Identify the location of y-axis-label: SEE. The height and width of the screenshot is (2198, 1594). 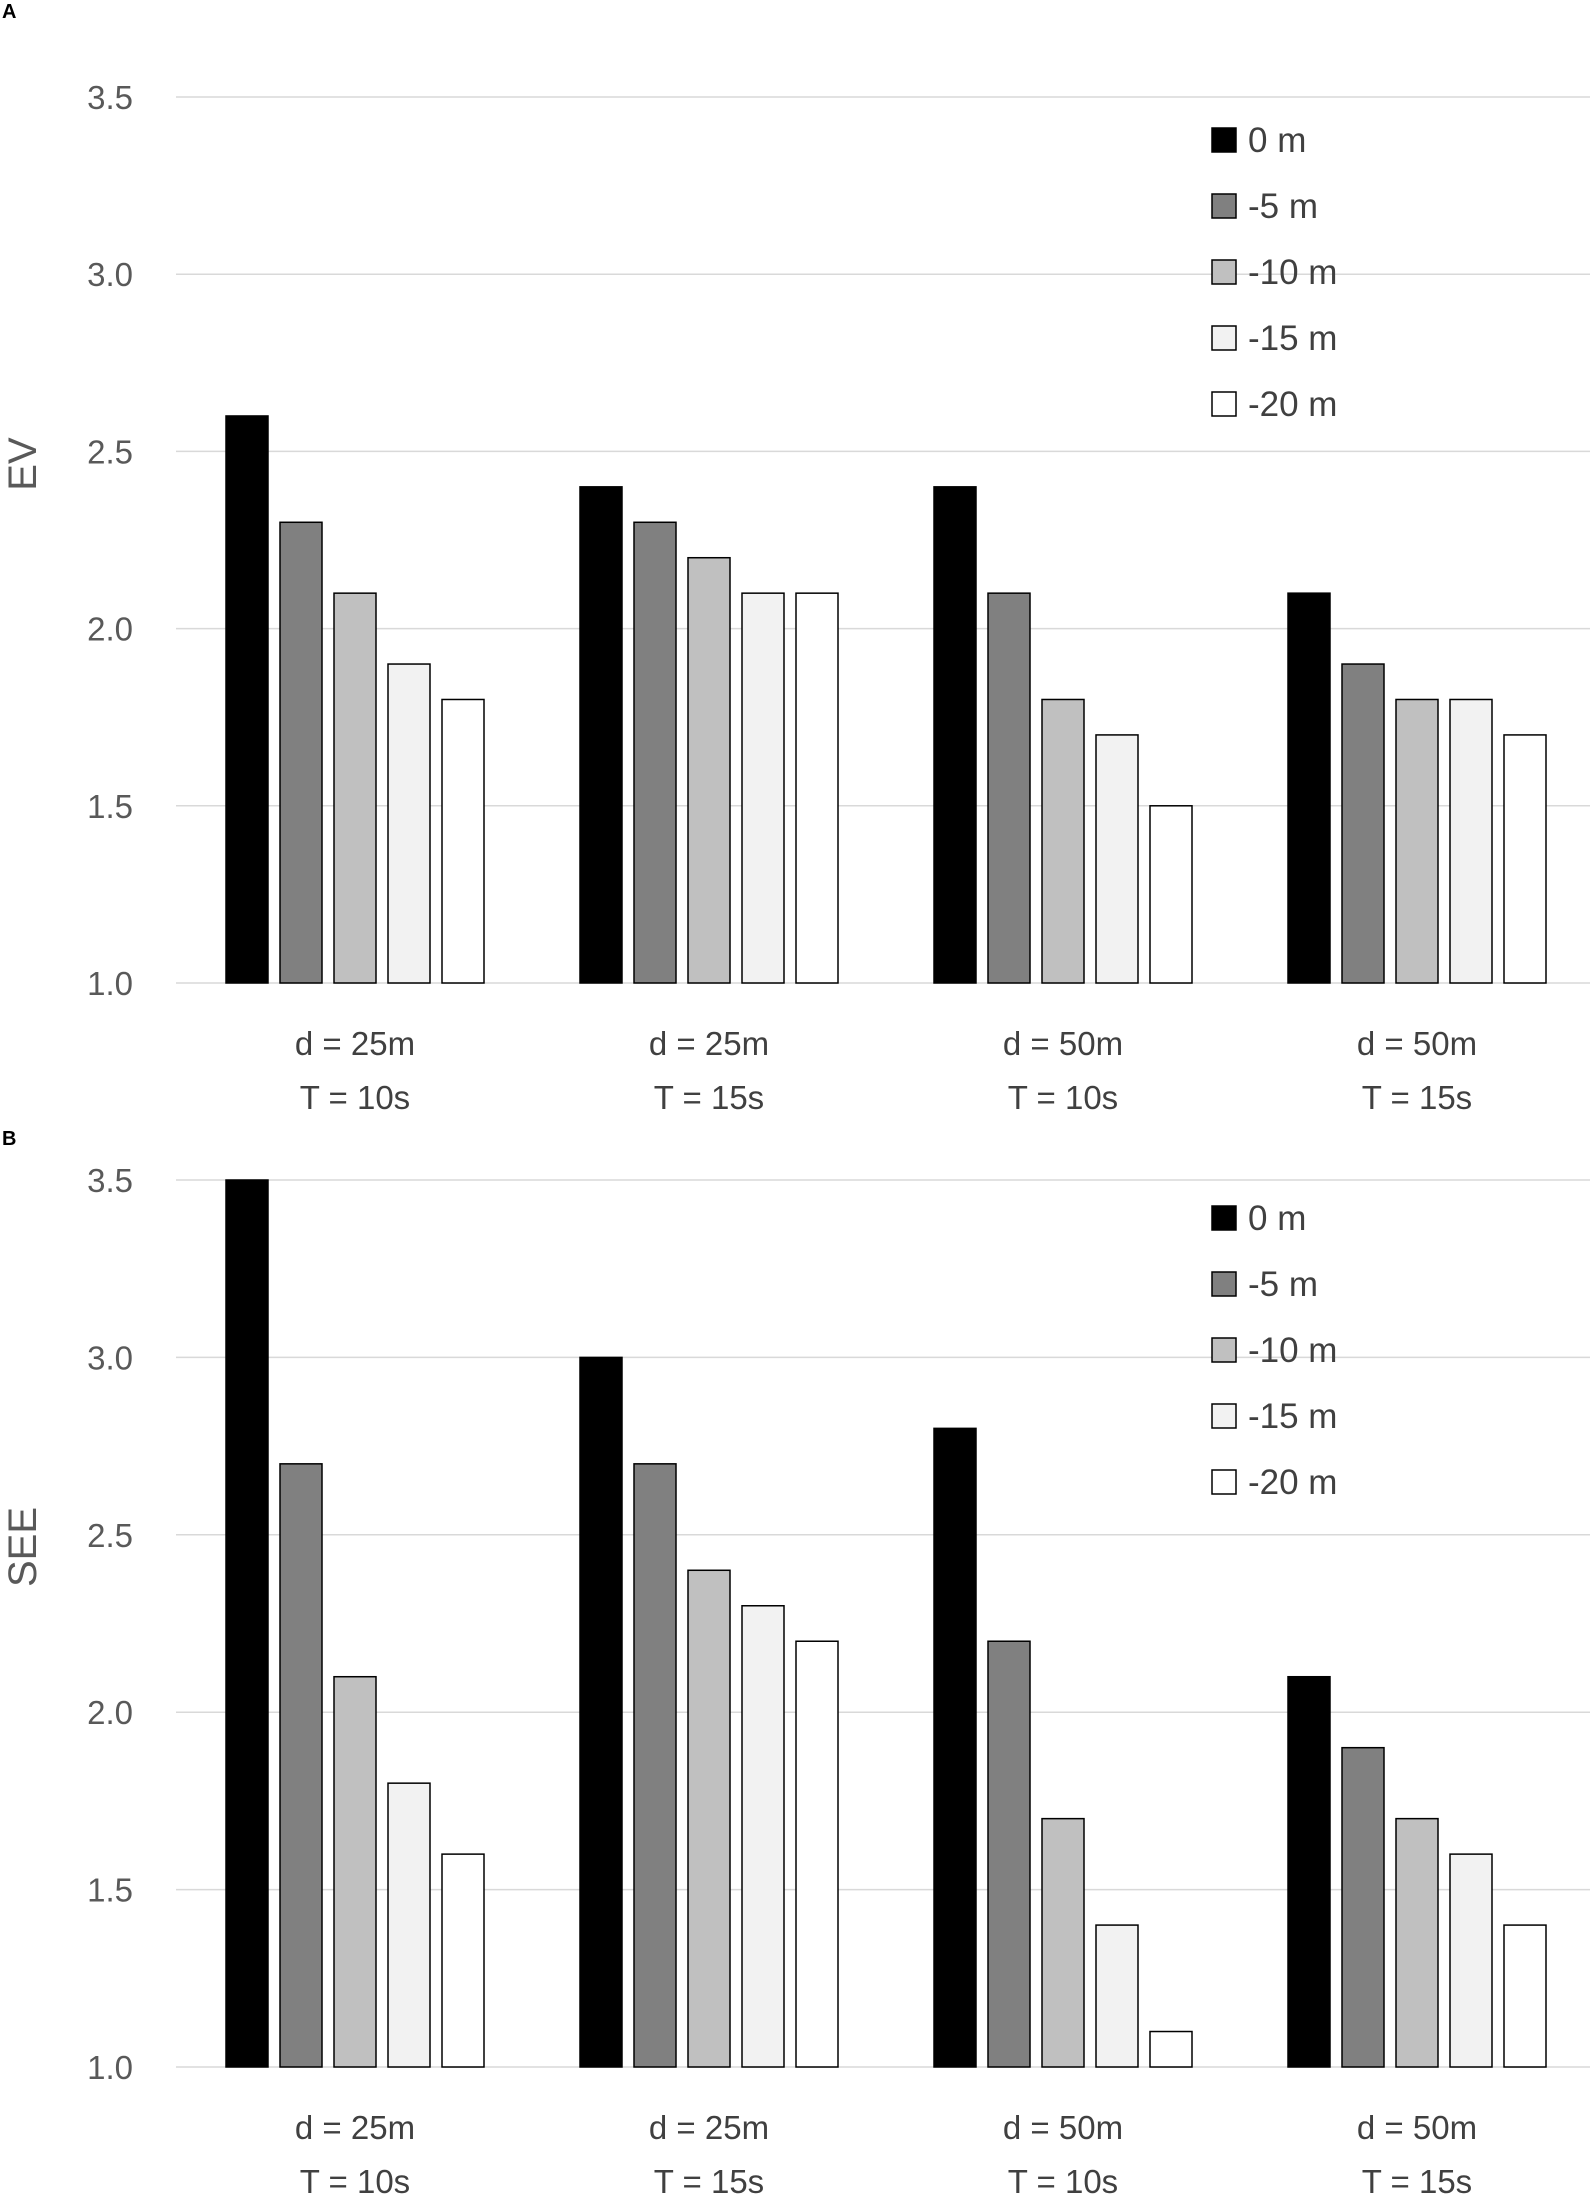
(23, 1547).